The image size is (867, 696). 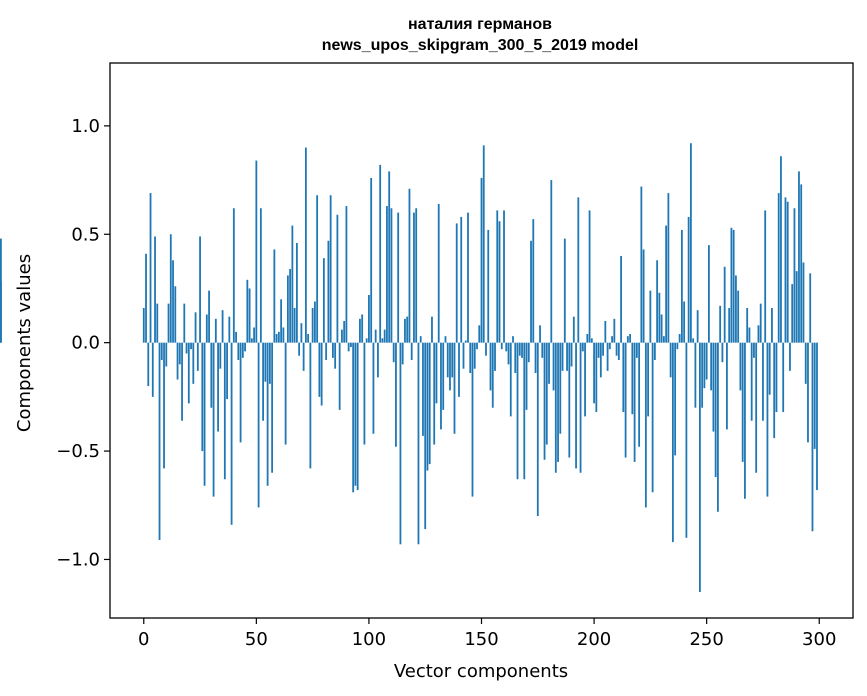 What do you see at coordinates (706, 639) in the screenshot?
I see `x-tick-label: 250` at bounding box center [706, 639].